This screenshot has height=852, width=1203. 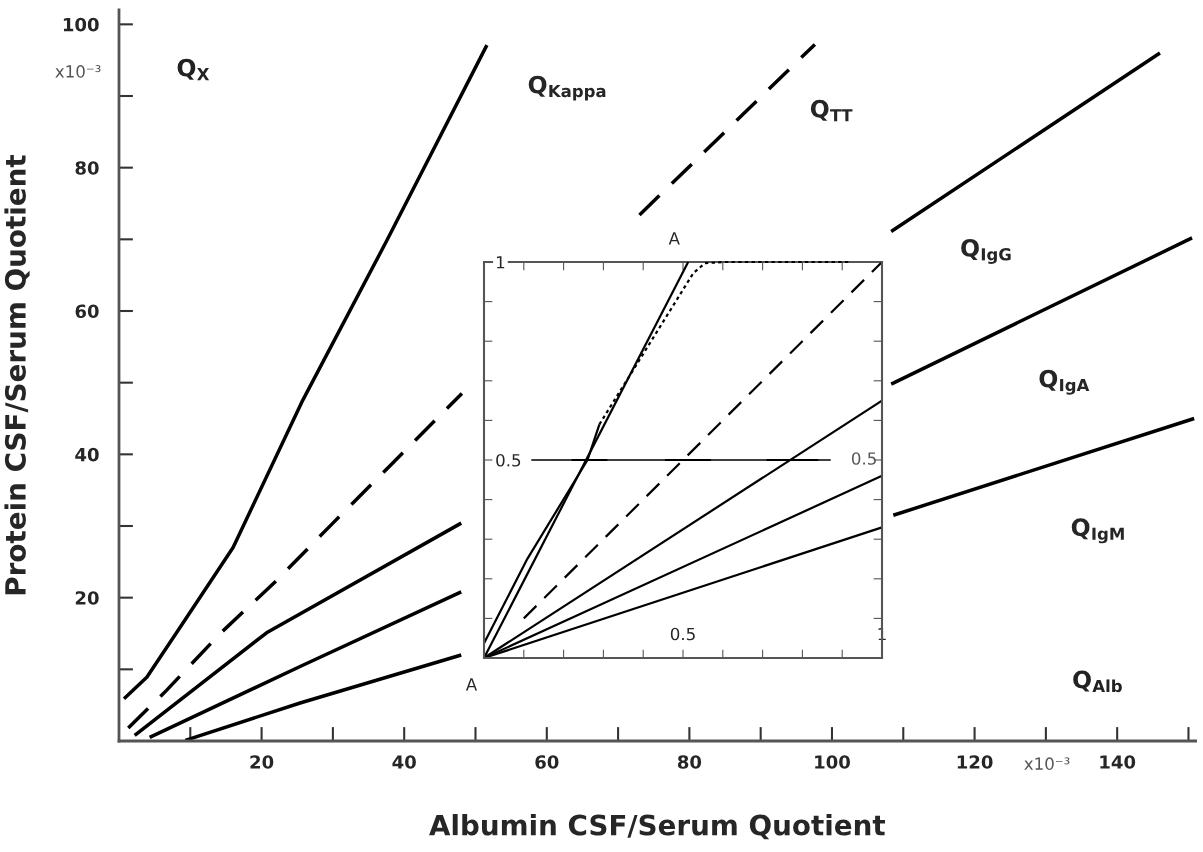 I want to click on y-tick-label: 40, so click(x=87, y=454).